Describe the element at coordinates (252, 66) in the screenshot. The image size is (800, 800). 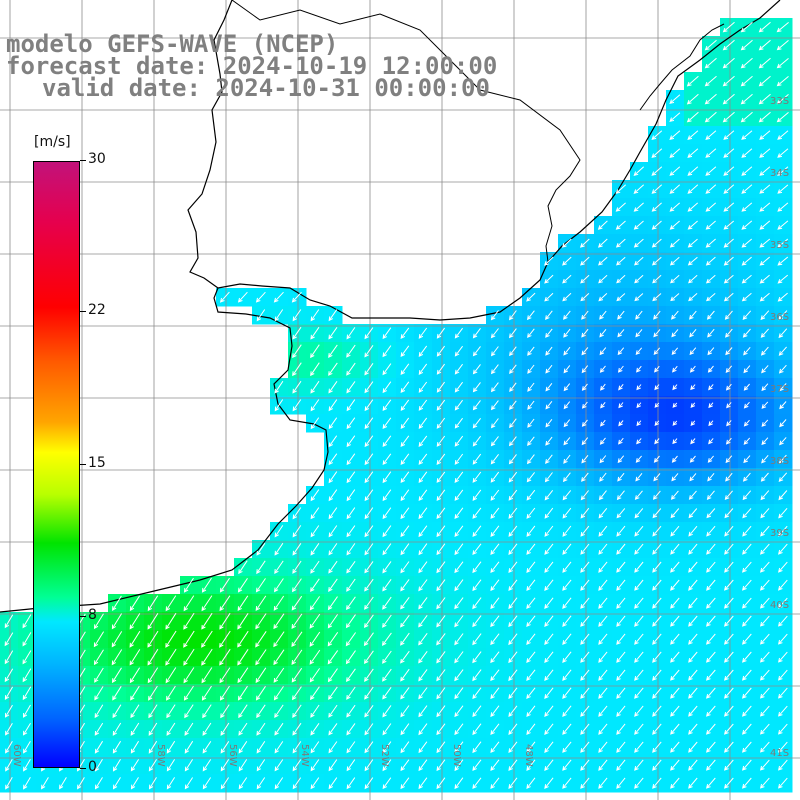
I see `title-forecast-date: forecast date: 2024-10-19 12:00:00` at that location.